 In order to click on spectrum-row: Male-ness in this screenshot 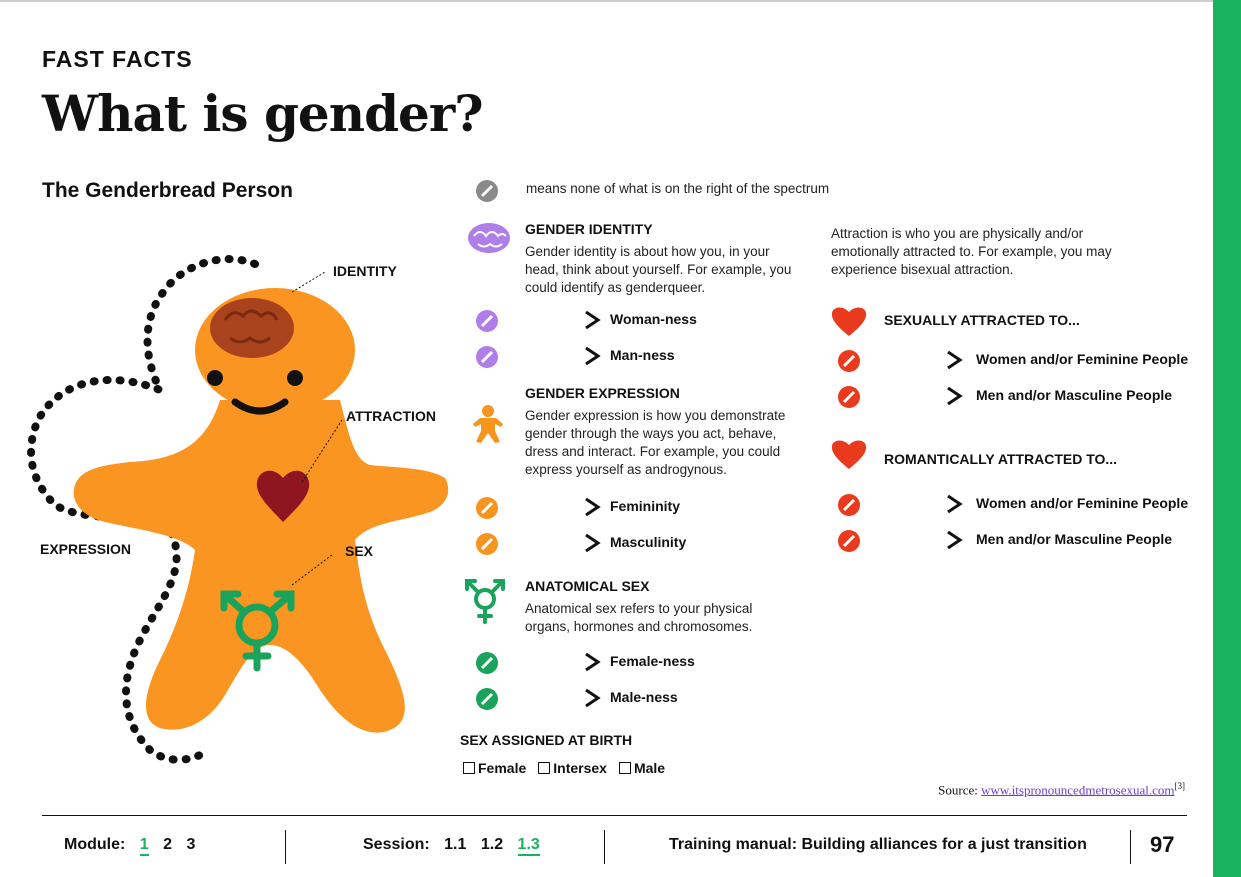, I will do `click(604, 698)`.